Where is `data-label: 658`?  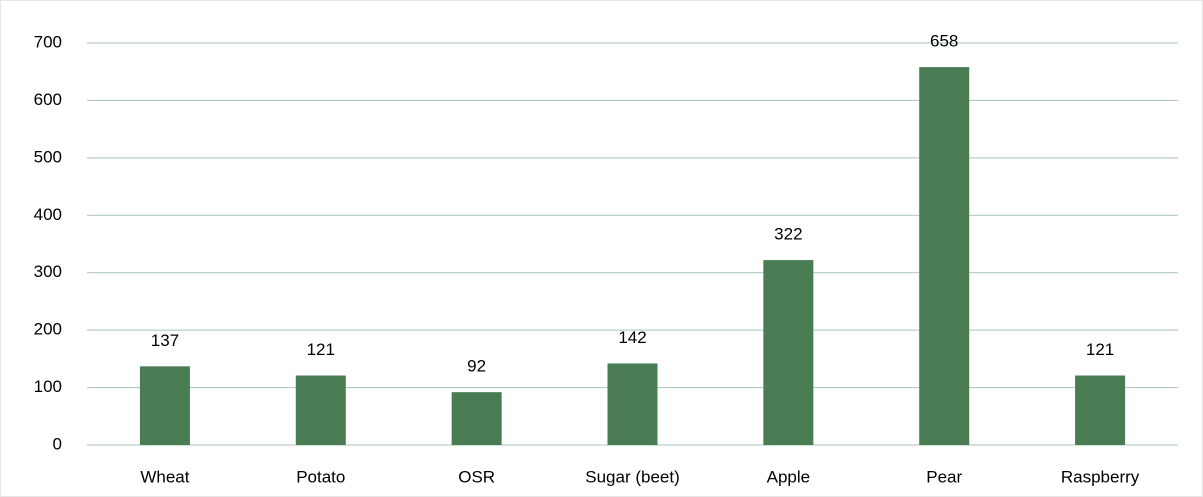 data-label: 658 is located at coordinates (944, 41).